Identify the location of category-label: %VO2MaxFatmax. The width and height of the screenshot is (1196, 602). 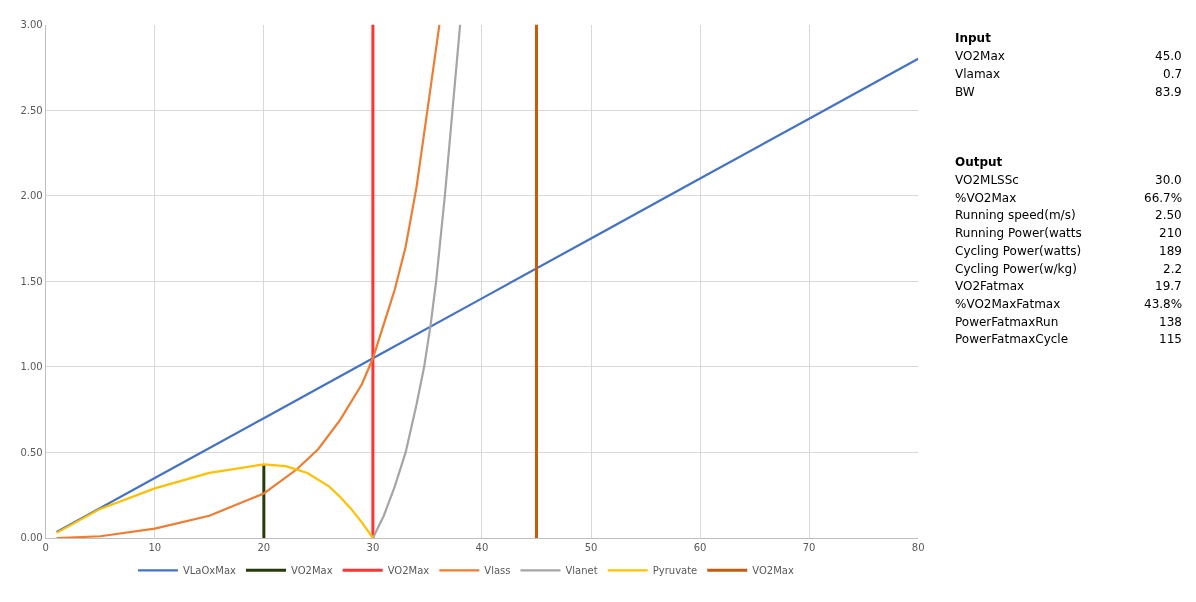
(1008, 304).